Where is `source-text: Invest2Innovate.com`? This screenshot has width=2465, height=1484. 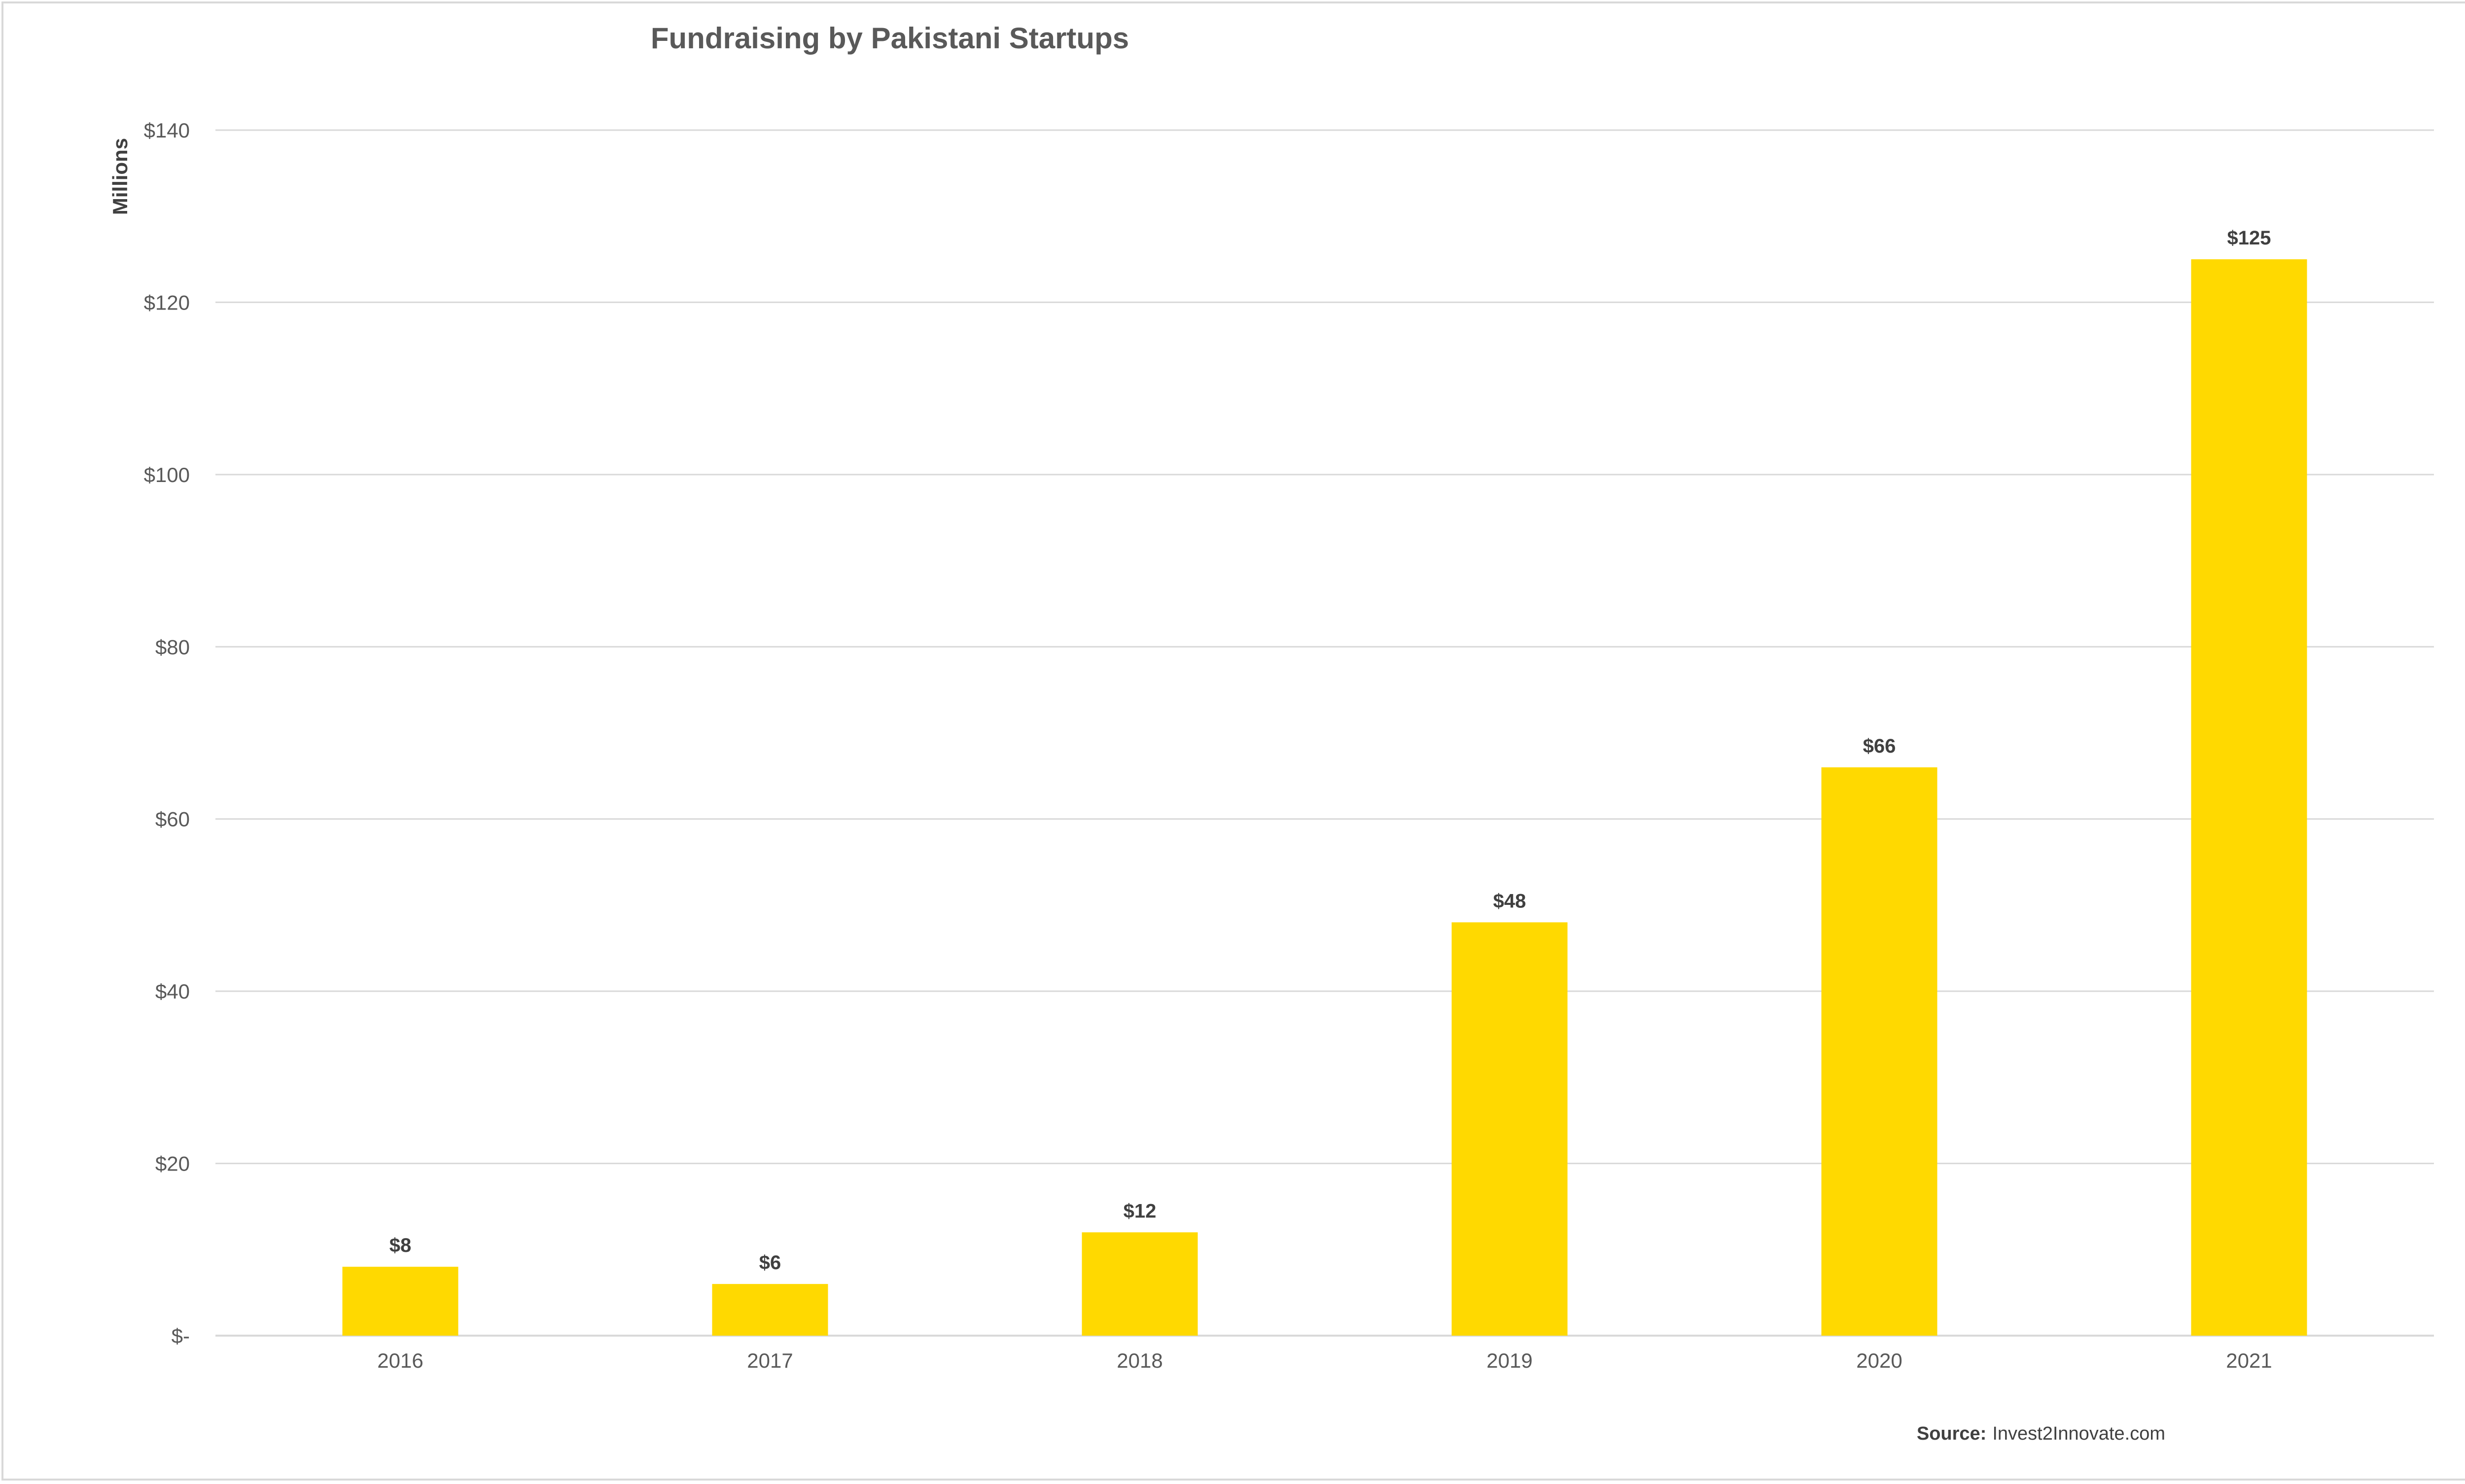
source-text: Invest2Innovate.com is located at coordinates (2078, 1433).